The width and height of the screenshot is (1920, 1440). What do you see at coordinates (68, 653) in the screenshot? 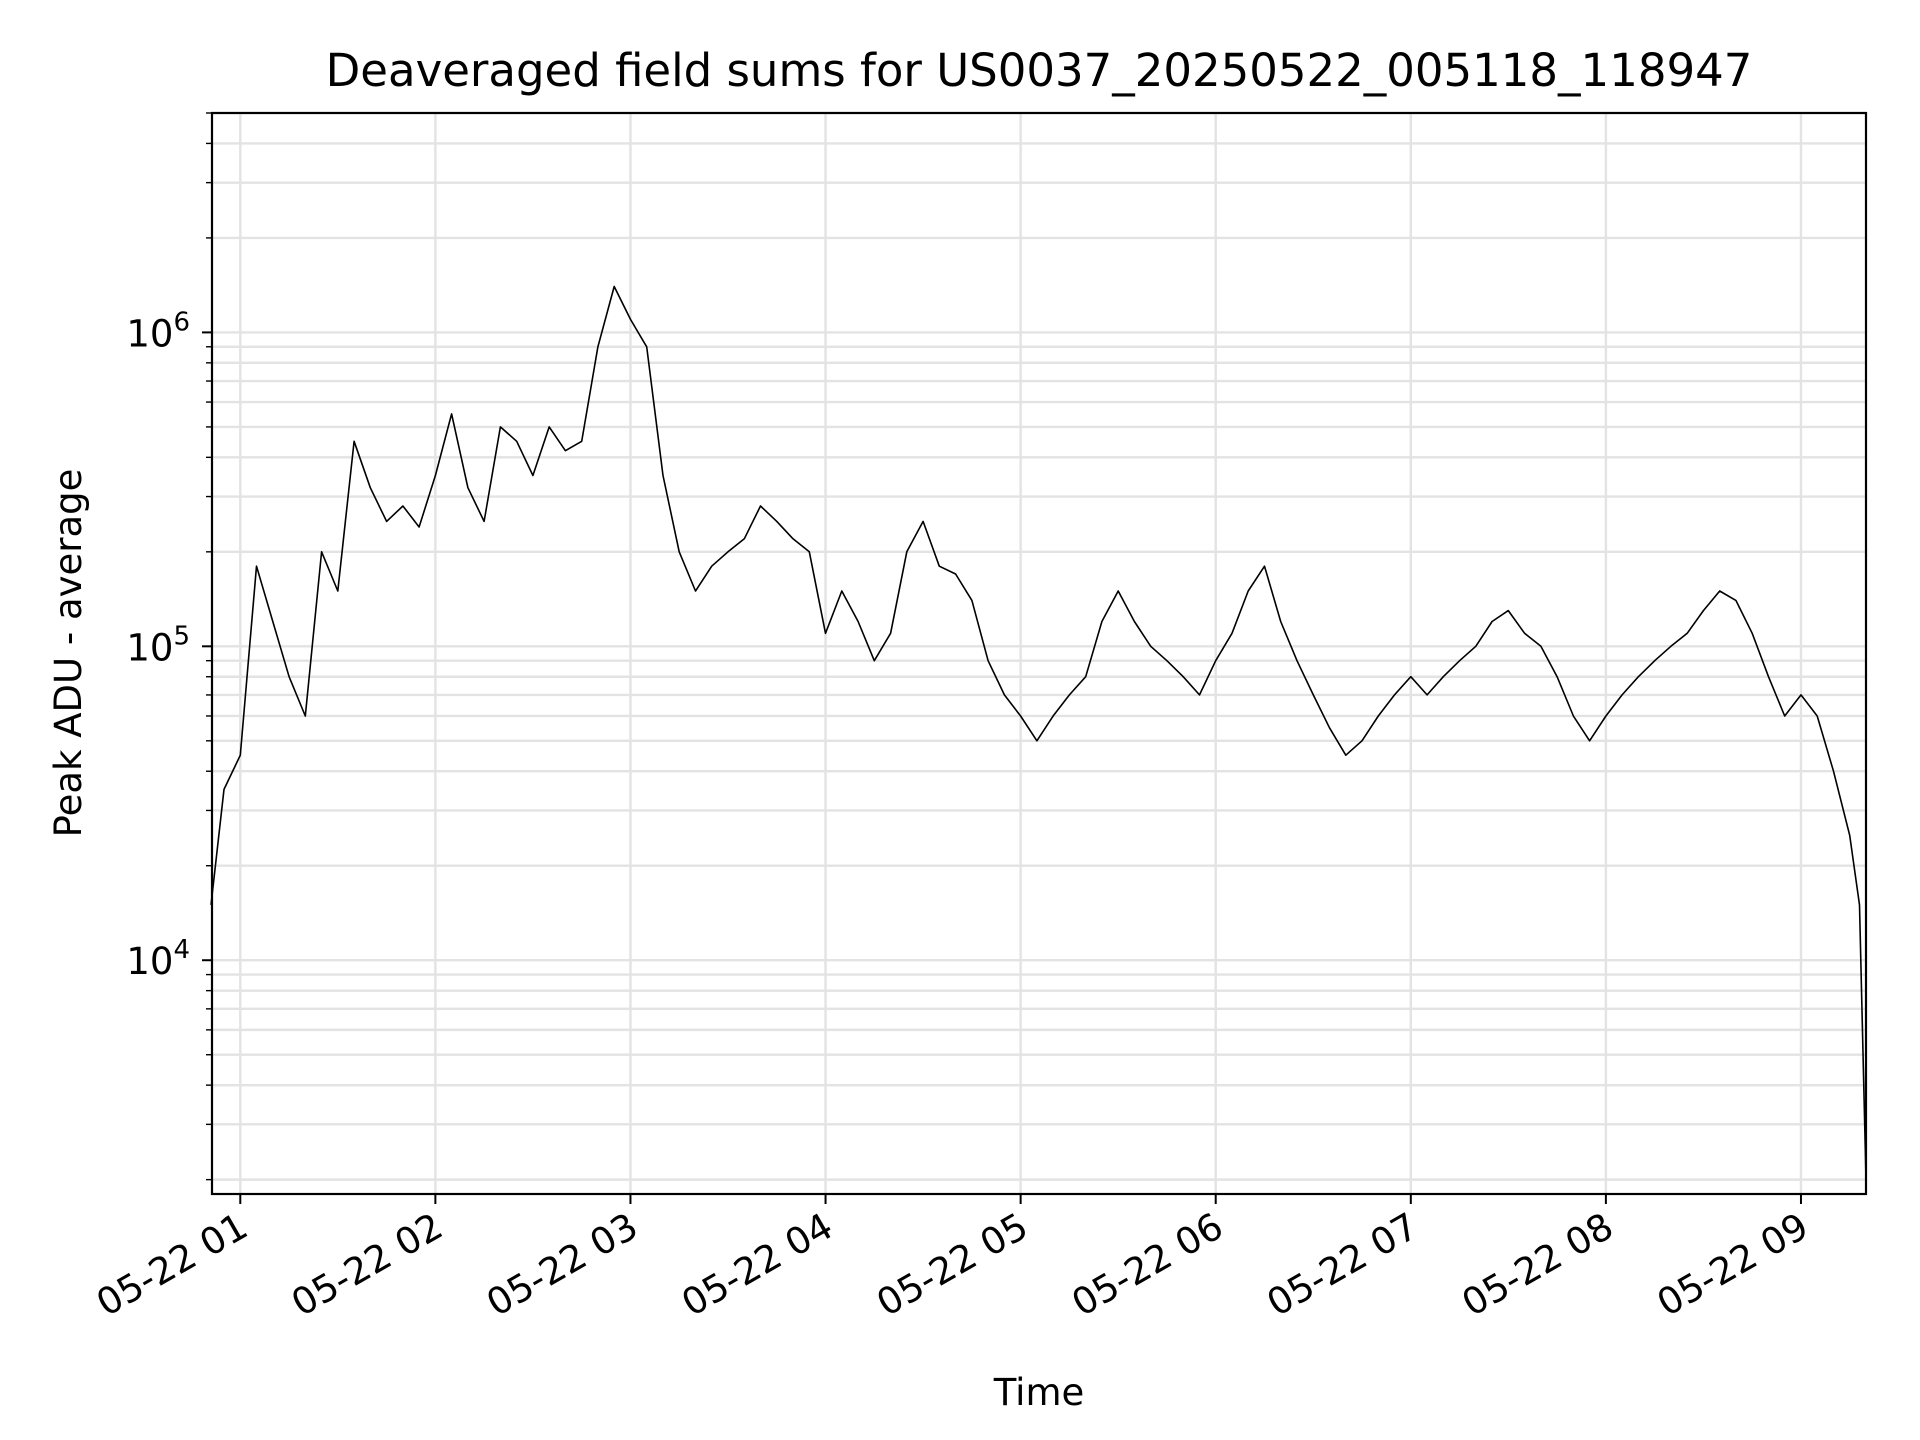
I see `y-axis-label: Peak ADU - average` at bounding box center [68, 653].